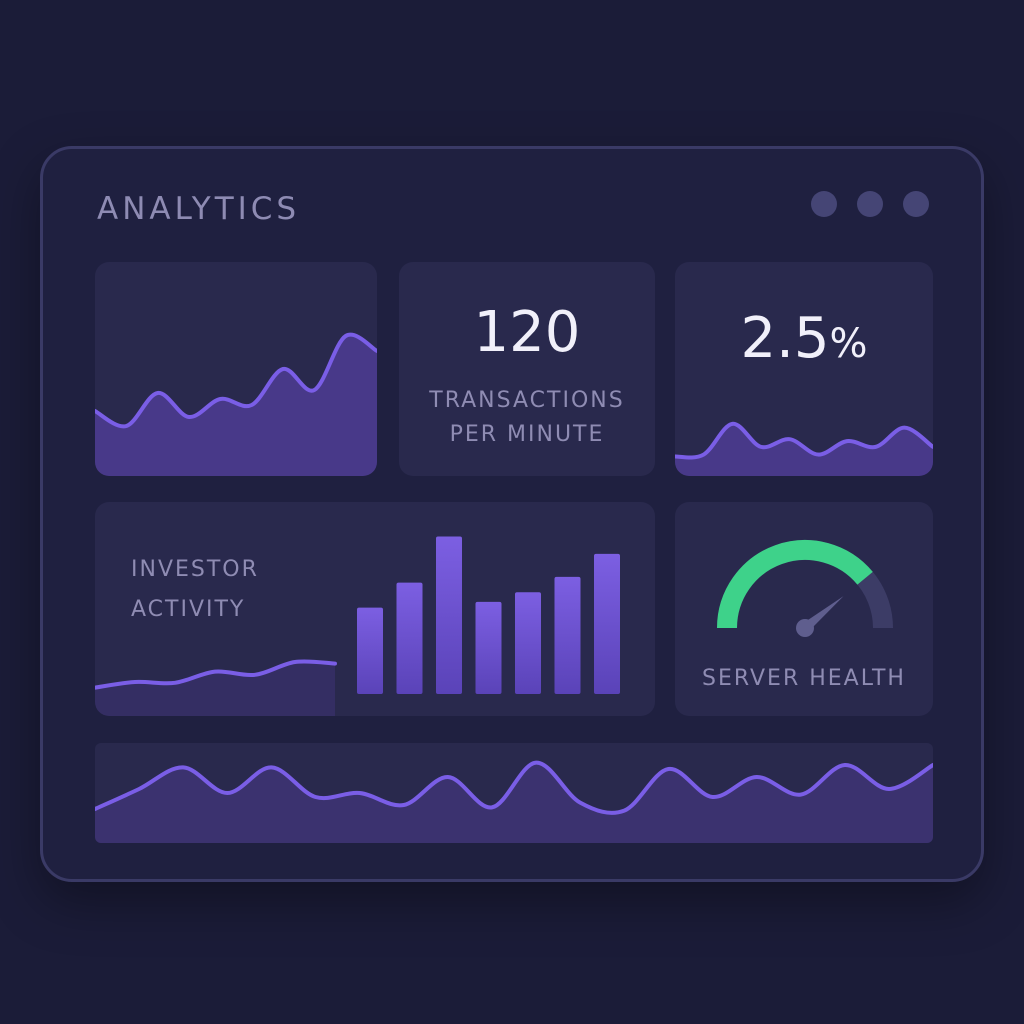  I want to click on rate-unit: %, so click(848, 344).